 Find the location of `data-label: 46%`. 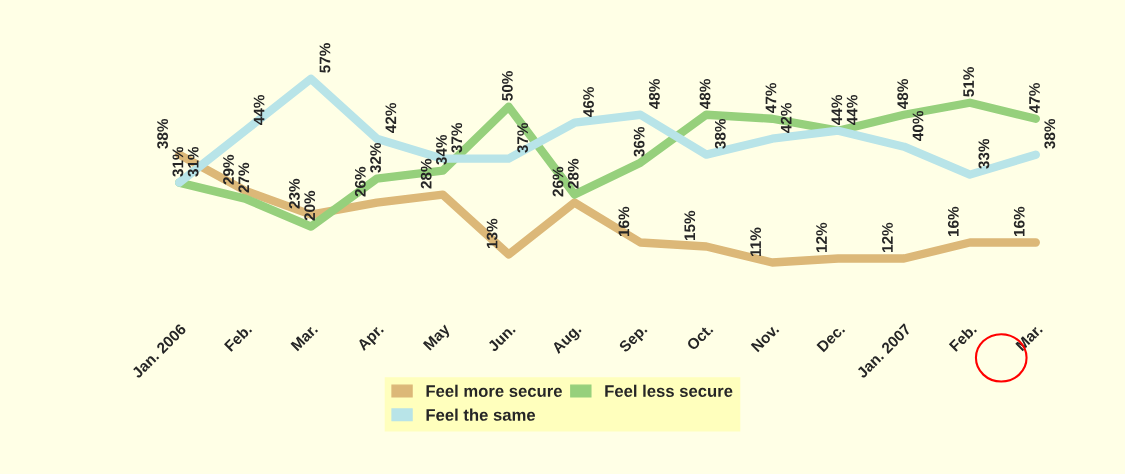

data-label: 46% is located at coordinates (588, 101).